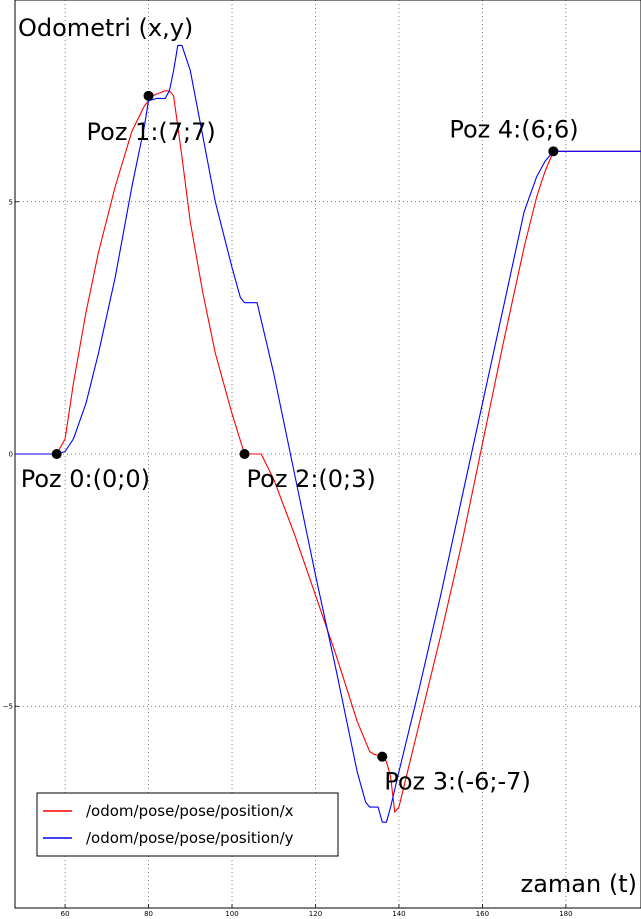 This screenshot has width=641, height=919. I want to click on legend-label-y: /odom/pose/pose/position/y, so click(190, 838).